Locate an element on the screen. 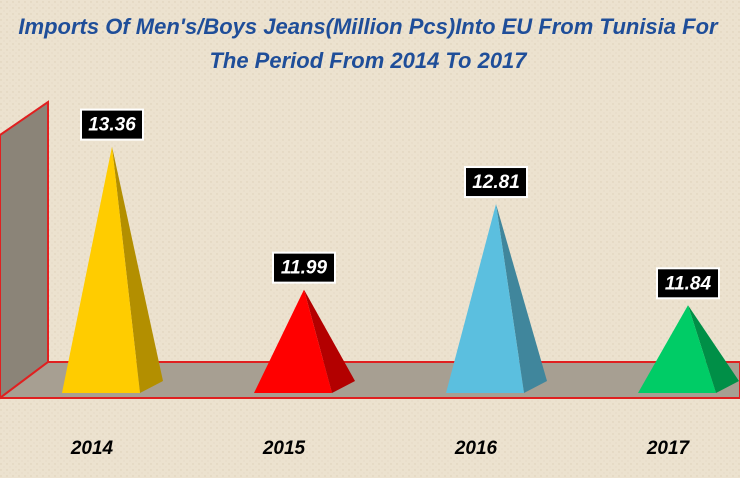 Image resolution: width=740 pixels, height=478 pixels. data-label: 11.99 is located at coordinates (304, 268).